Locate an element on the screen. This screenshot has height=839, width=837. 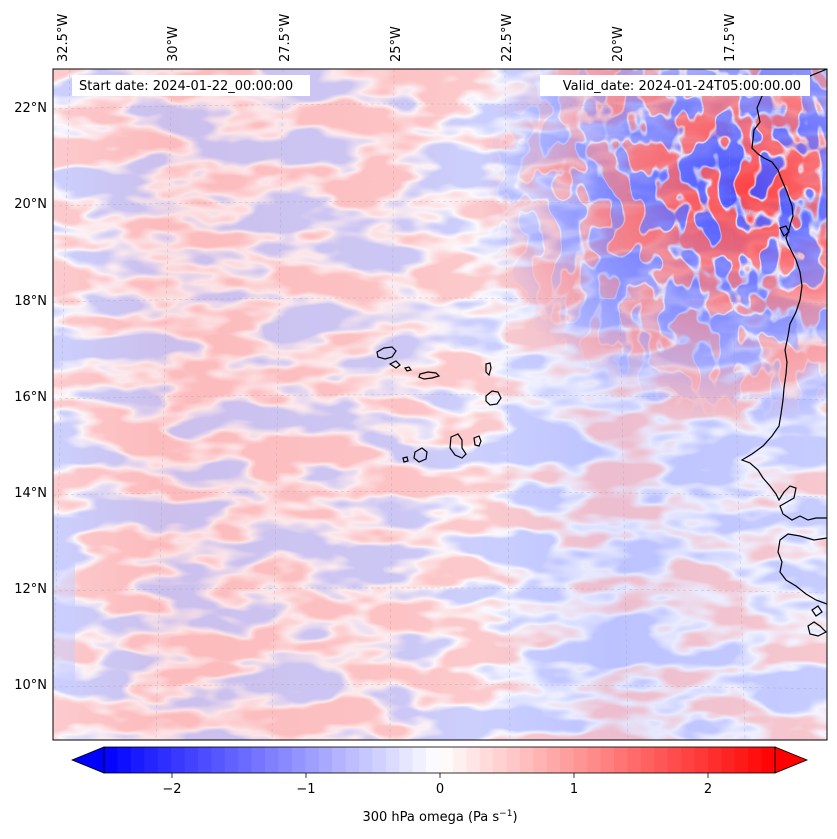
colorbar-label-tail: ) is located at coordinates (514, 817).